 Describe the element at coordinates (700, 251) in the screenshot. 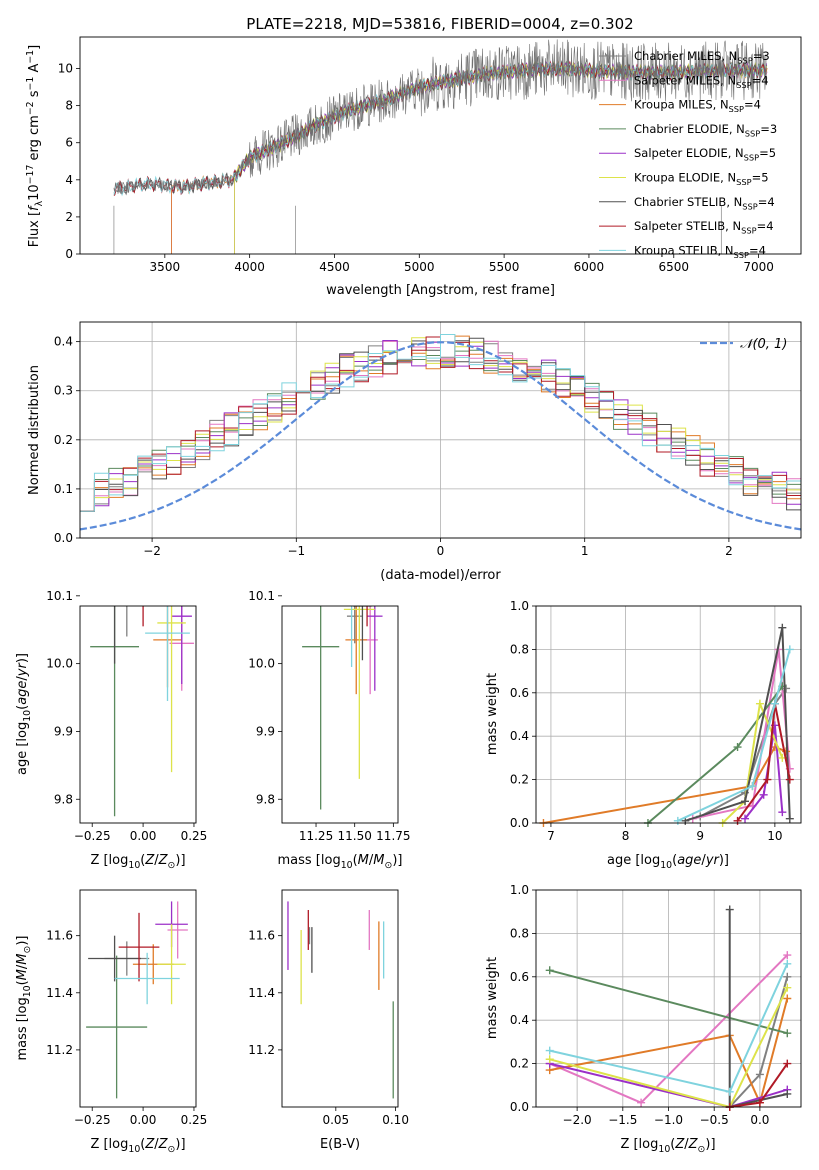

I see `legend-entry: Kroupa STELIB, NSSP=4` at that location.